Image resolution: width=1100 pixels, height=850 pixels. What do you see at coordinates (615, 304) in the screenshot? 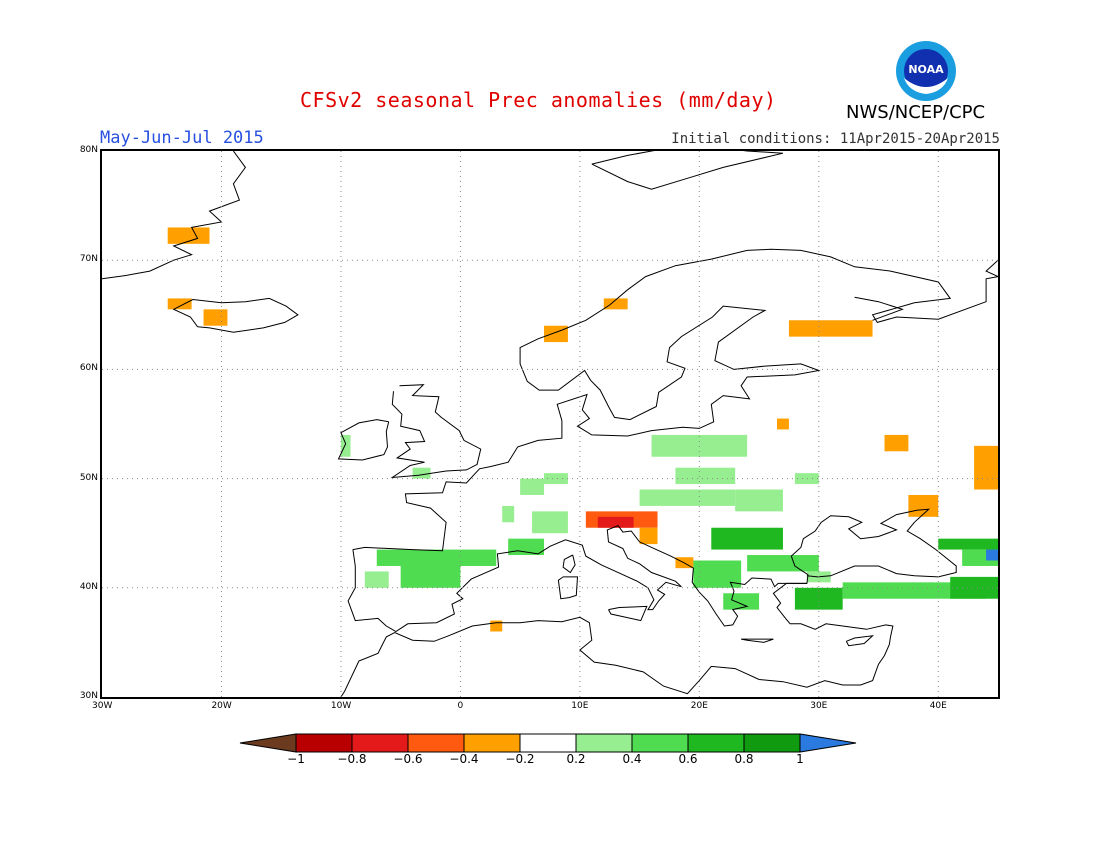
I see `anomaly-norway-north-dry` at bounding box center [615, 304].